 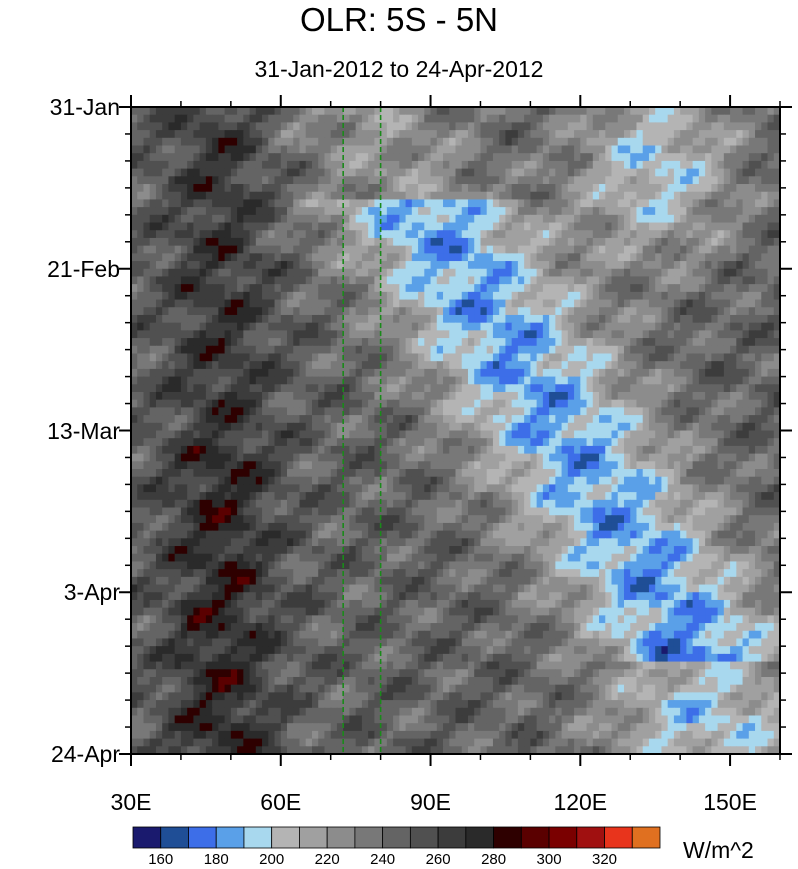 I want to click on colorbar, so click(x=396, y=837).